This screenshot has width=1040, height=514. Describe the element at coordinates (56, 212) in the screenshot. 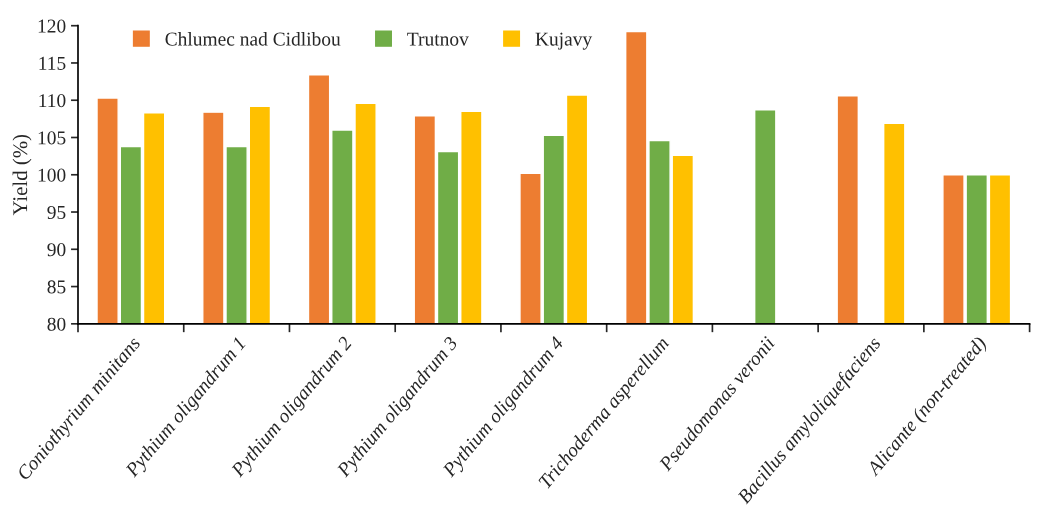

I see `y-tick-label: 95` at that location.